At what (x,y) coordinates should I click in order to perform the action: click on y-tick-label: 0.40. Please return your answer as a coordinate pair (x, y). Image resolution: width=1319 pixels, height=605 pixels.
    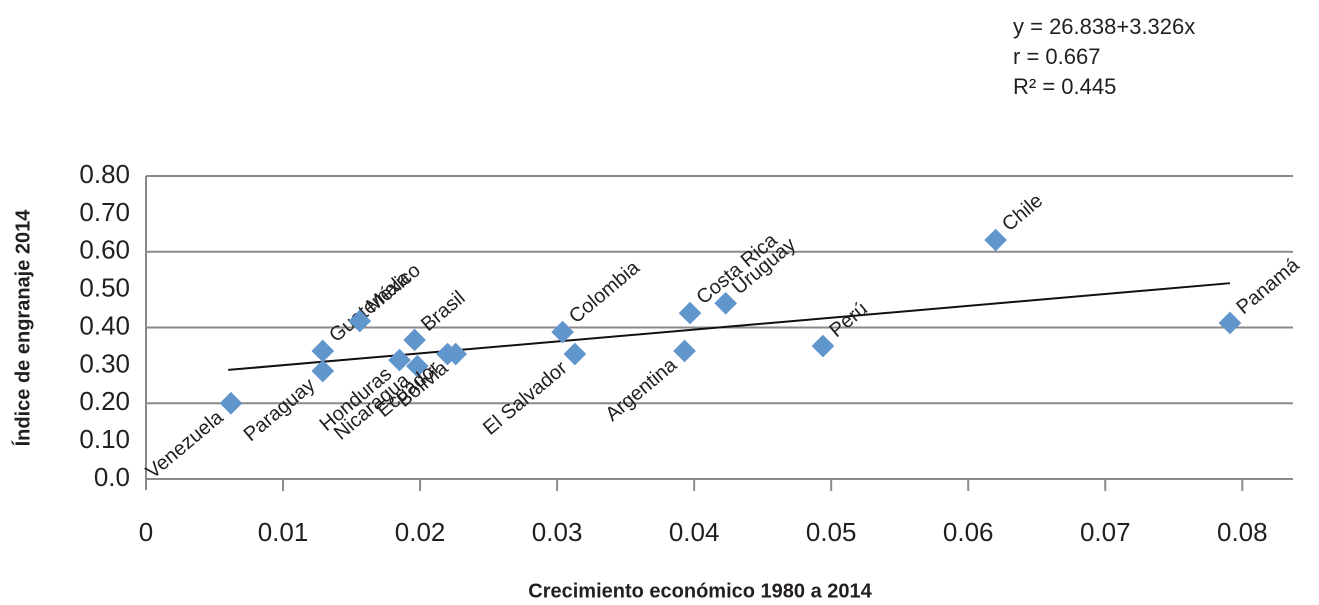
    Looking at the image, I should click on (104, 325).